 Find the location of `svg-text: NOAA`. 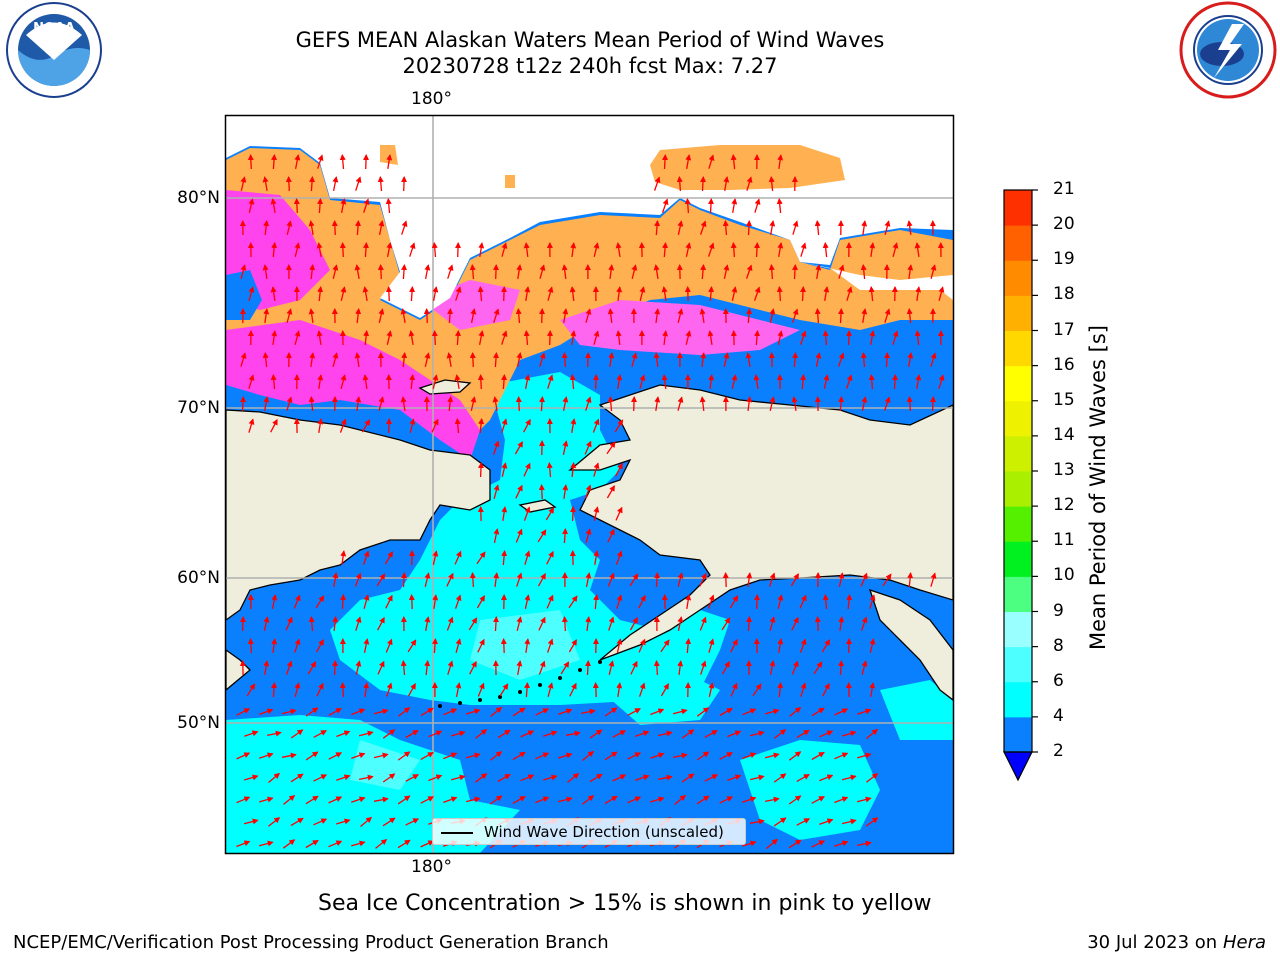

svg-text: NOAA is located at coordinates (54, 28).